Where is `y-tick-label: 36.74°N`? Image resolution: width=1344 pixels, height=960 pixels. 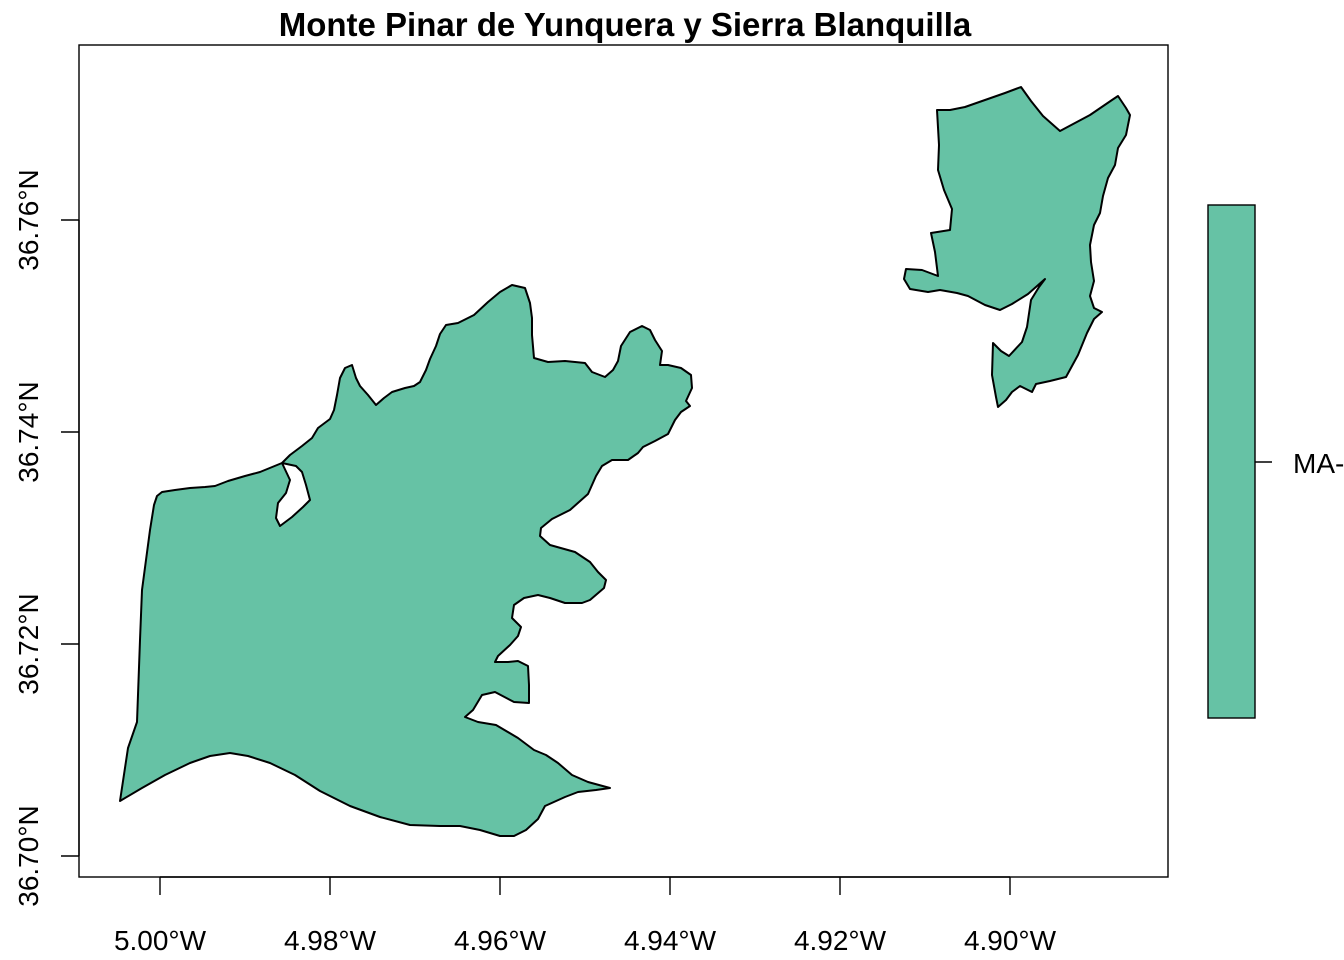 y-tick-label: 36.74°N is located at coordinates (28, 432).